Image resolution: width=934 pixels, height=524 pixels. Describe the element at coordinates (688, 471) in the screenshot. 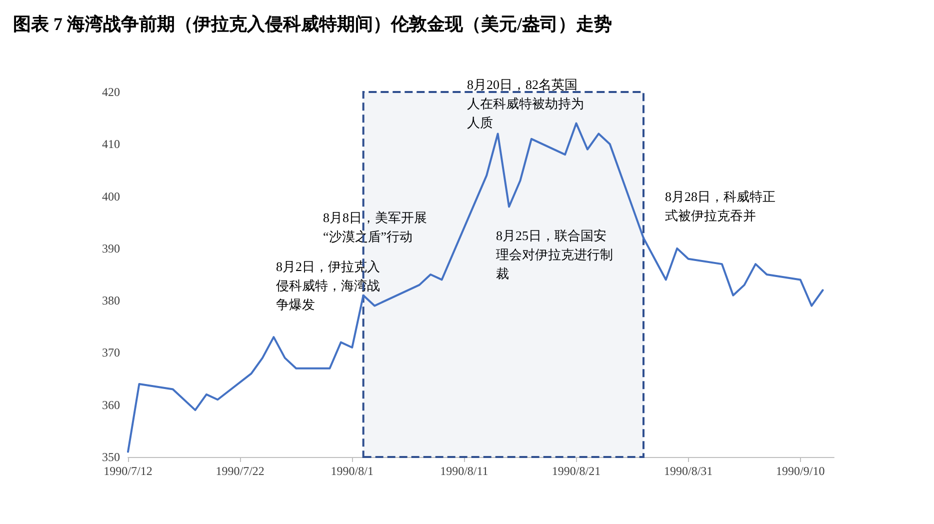

I see `x-tick-label: 1990/8/31` at that location.